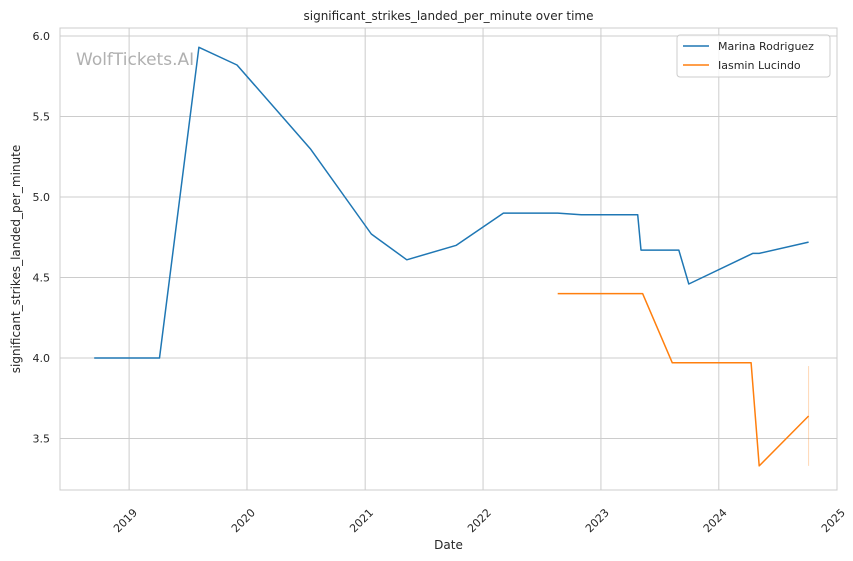  What do you see at coordinates (361, 520) in the screenshot?
I see `x-tick-label: 2021` at bounding box center [361, 520].